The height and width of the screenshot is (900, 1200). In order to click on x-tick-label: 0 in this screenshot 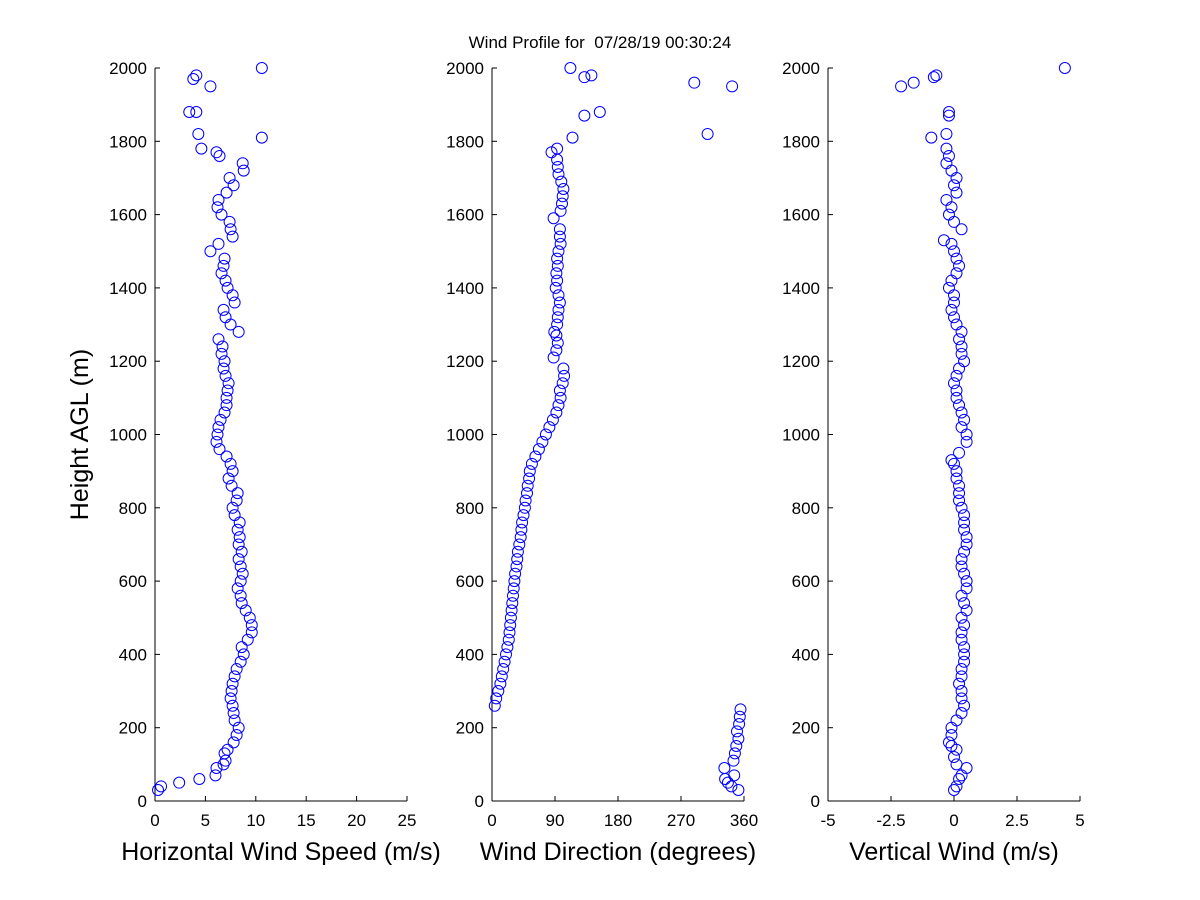, I will do `click(953, 820)`.